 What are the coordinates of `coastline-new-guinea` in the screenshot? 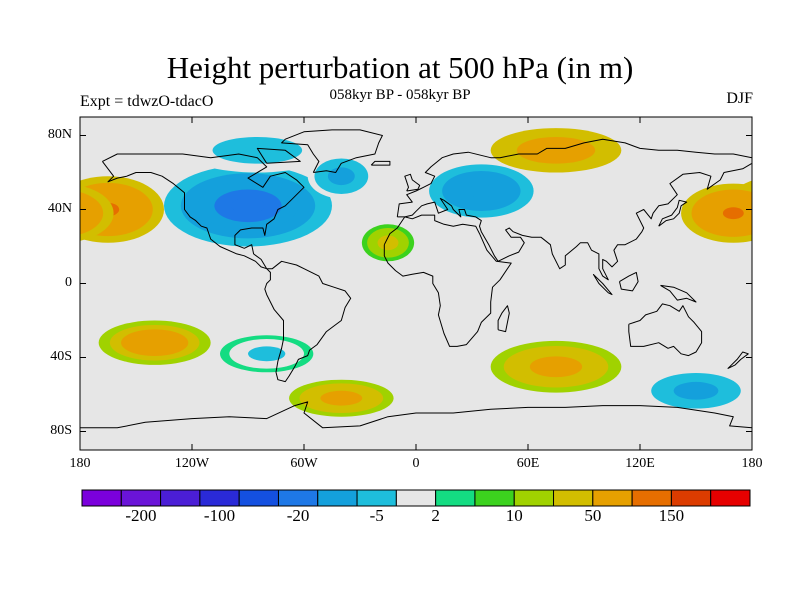 It's located at (678, 293).